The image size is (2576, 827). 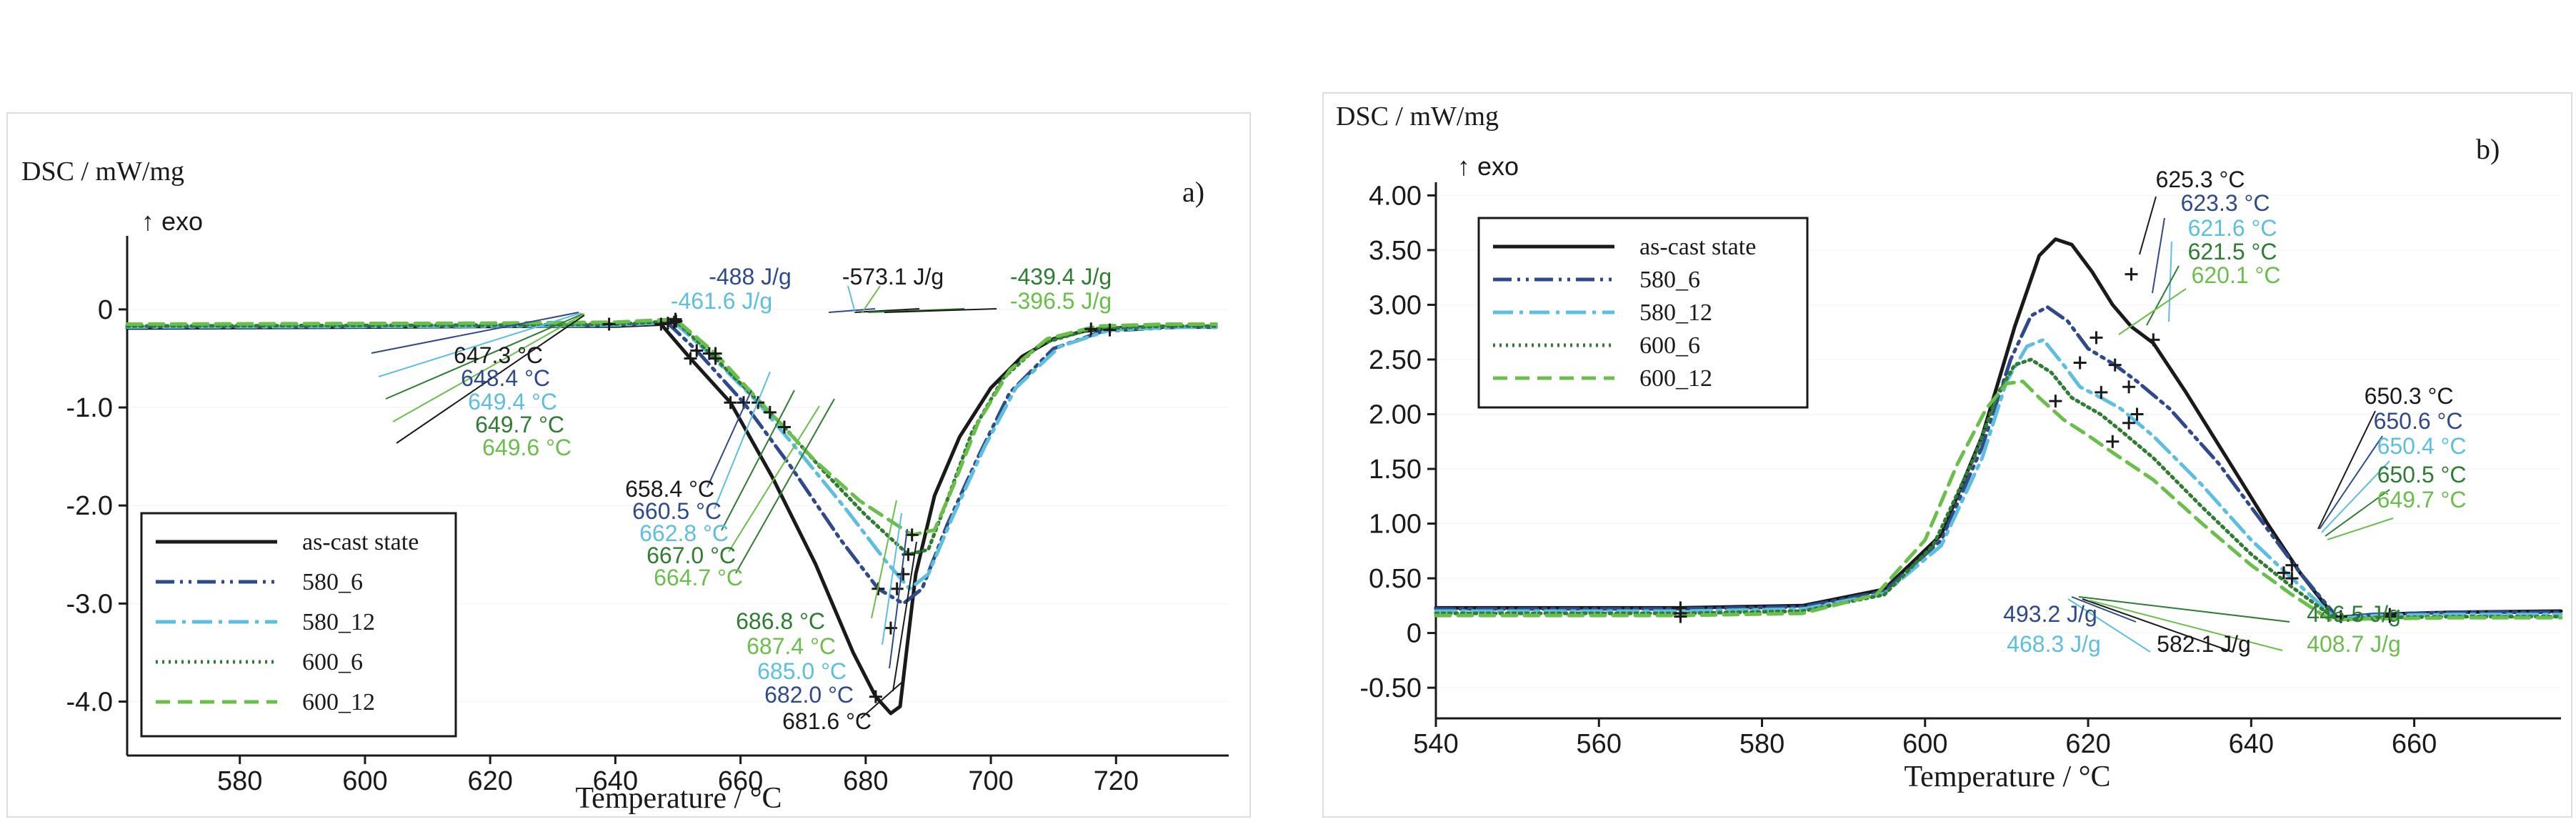 What do you see at coordinates (1670, 280) in the screenshot?
I see `legend-label: 580_6` at bounding box center [1670, 280].